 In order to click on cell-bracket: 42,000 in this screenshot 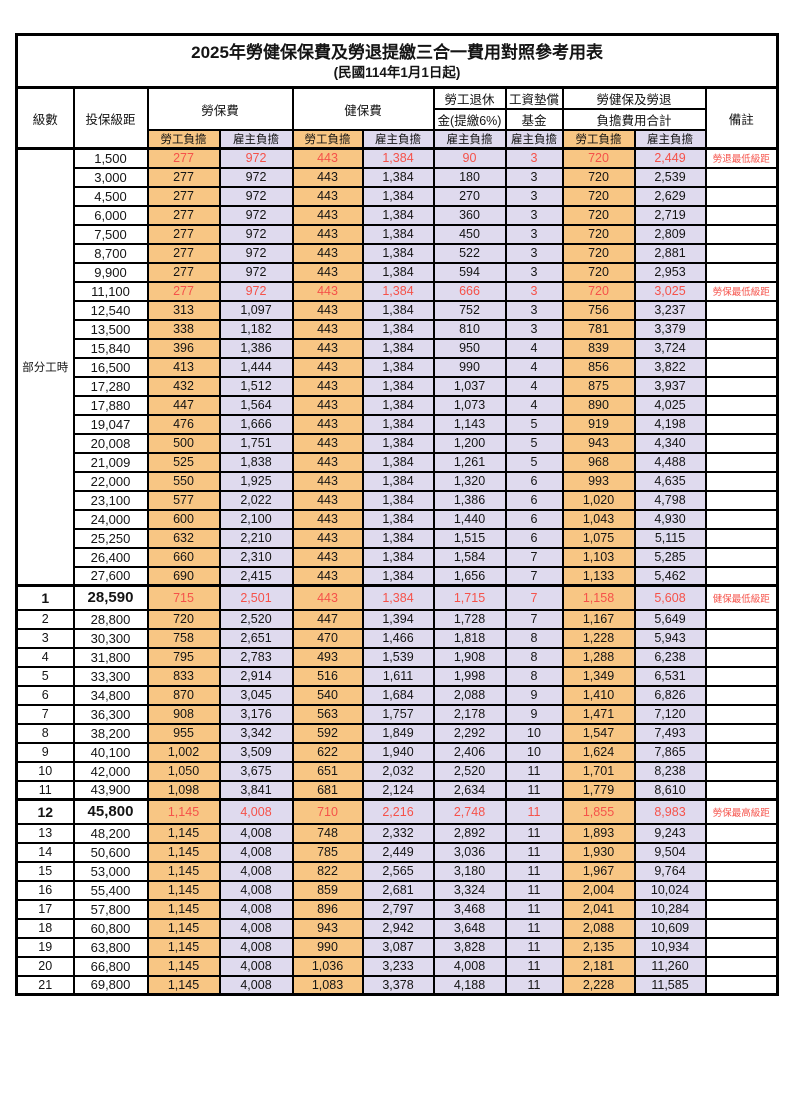, I will do `click(110, 771)`.